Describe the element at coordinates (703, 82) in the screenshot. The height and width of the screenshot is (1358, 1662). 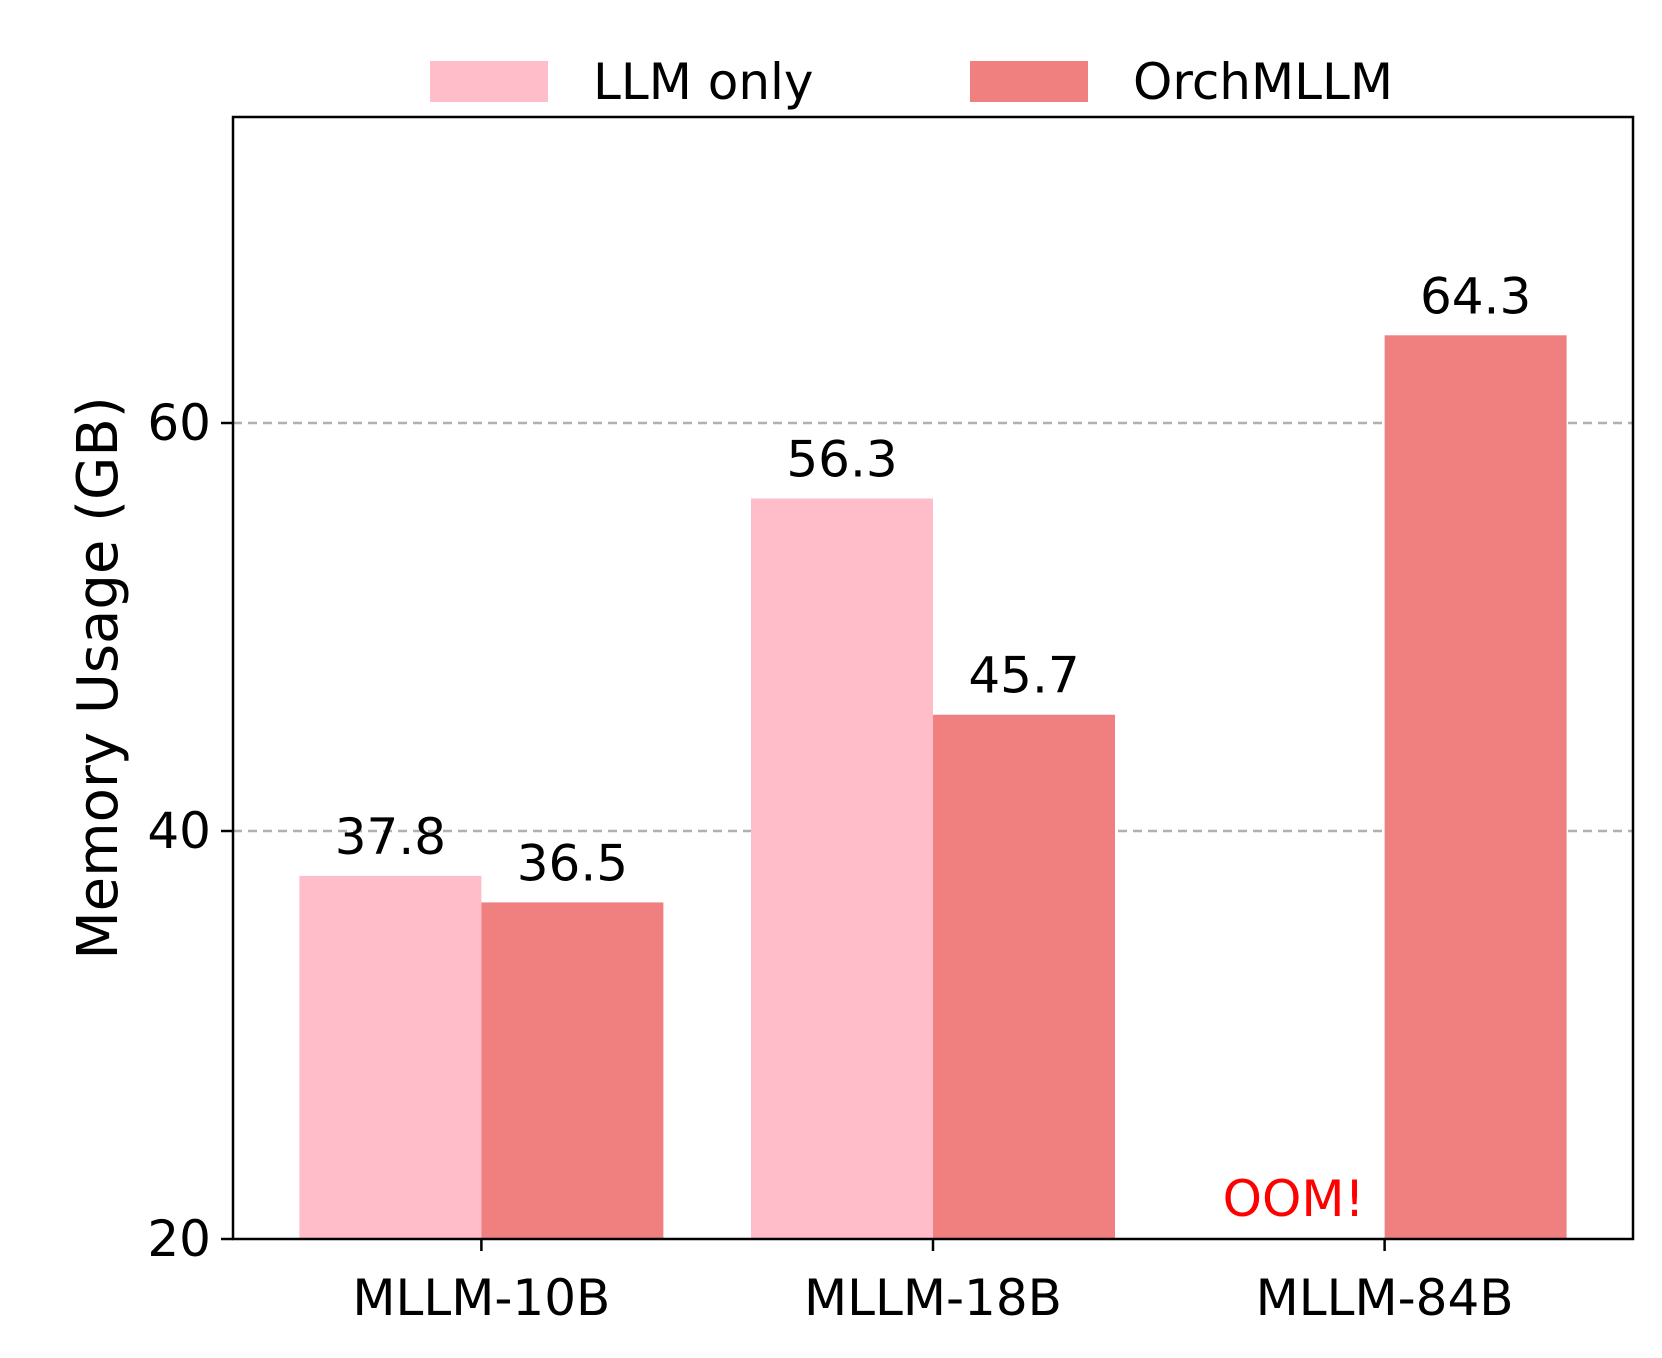
I see `legend-label: LLM only` at that location.